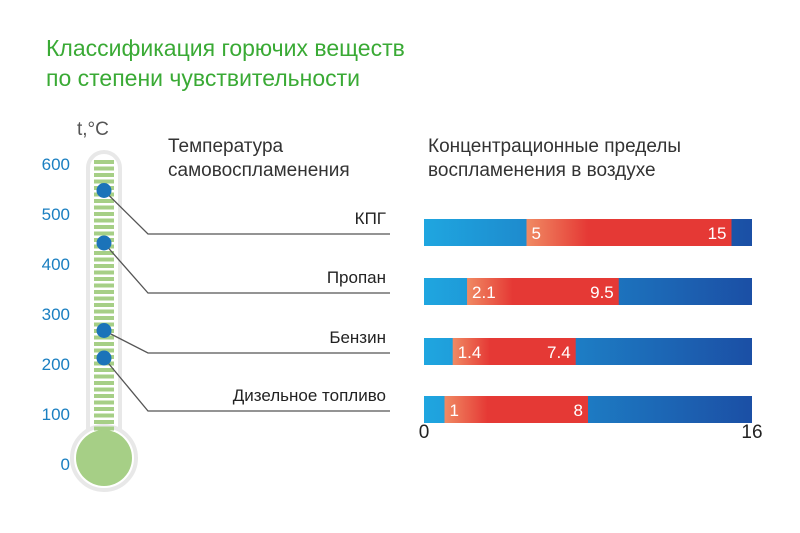  What do you see at coordinates (56, 214) in the screenshot?
I see `temperature-tick-label: 500` at bounding box center [56, 214].